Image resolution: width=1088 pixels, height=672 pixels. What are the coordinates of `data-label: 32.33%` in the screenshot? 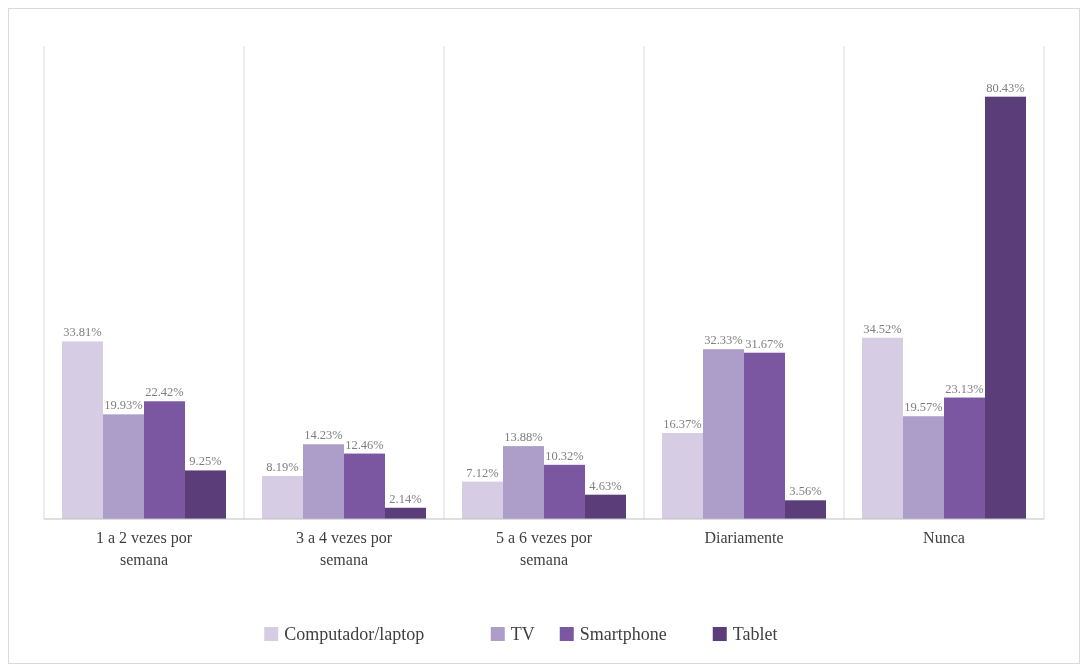 It's located at (723, 340).